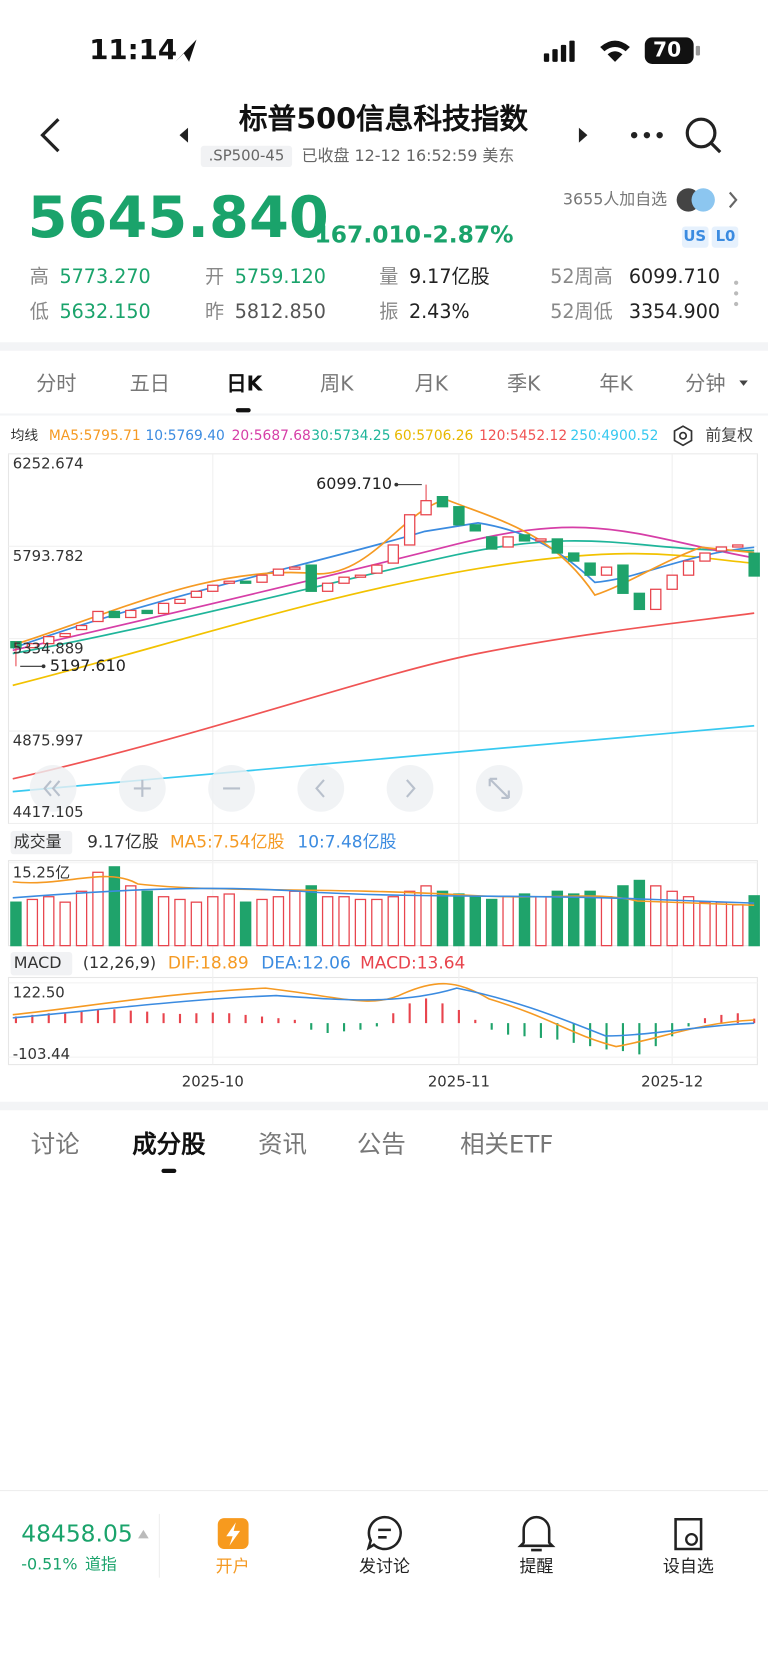  I want to click on content-tab: 资讯, so click(282, 1143).